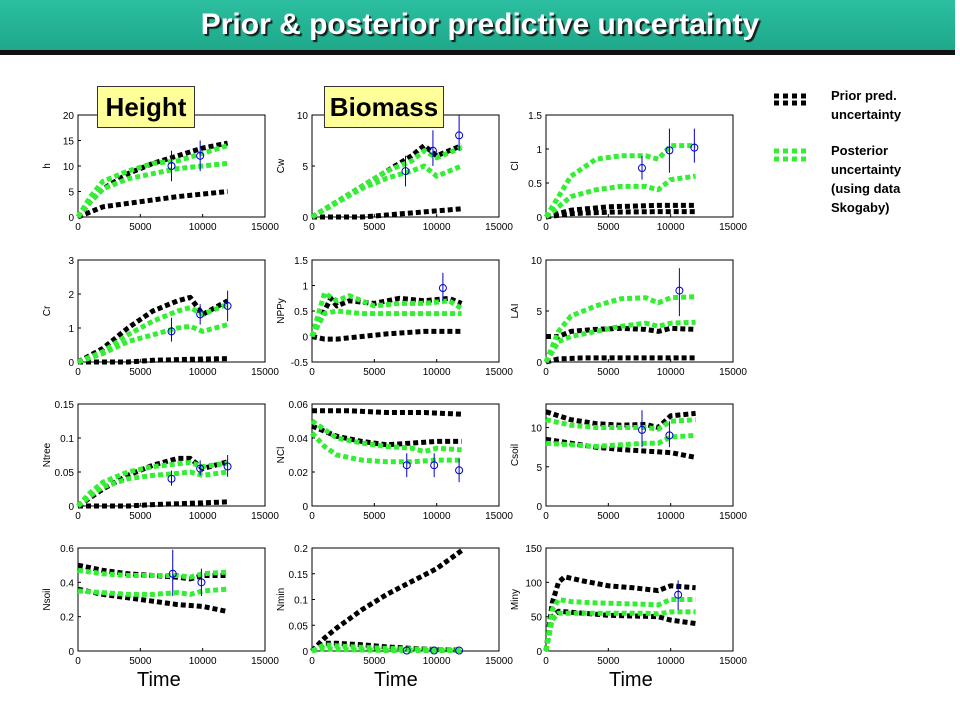  Describe the element at coordinates (47, 310) in the screenshot. I see `y-axis-label: Cr` at that location.